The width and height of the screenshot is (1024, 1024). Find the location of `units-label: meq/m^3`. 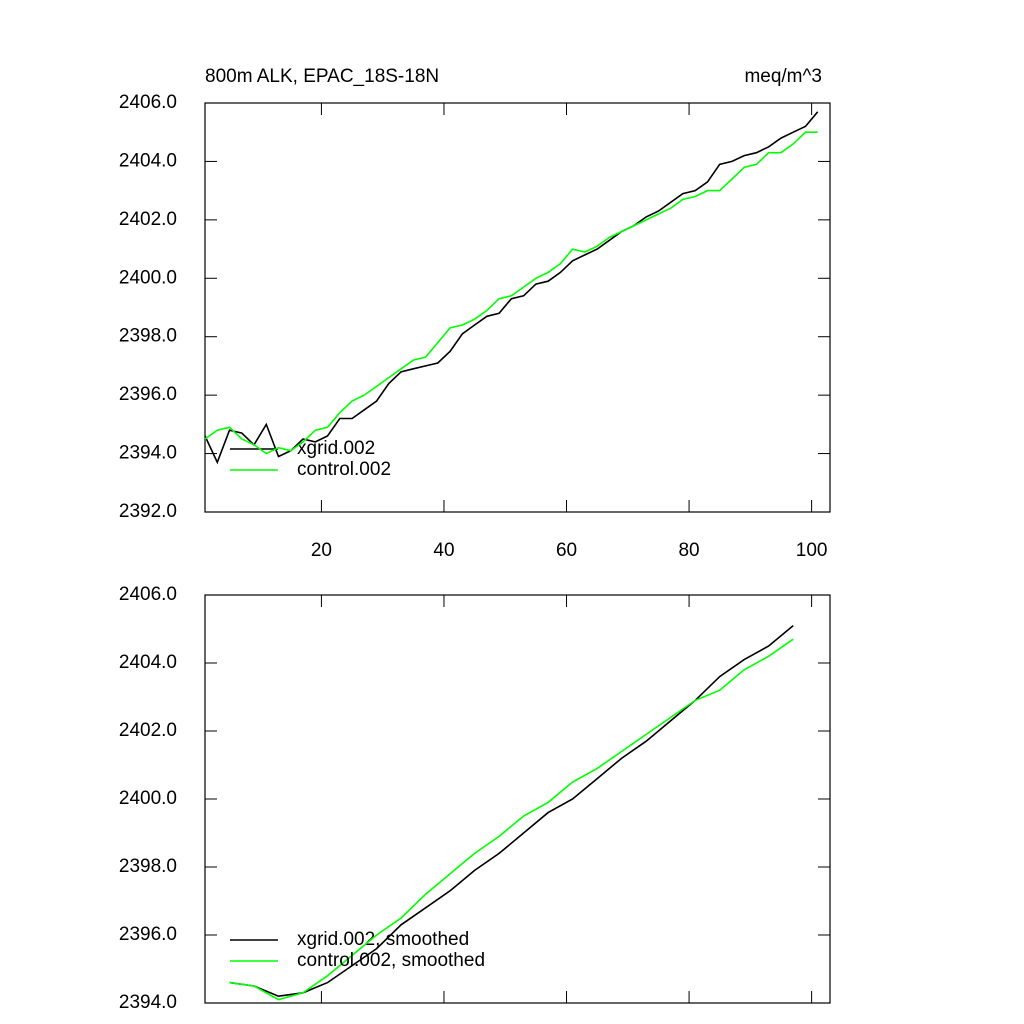

units-label: meq/m^3 is located at coordinates (783, 76).